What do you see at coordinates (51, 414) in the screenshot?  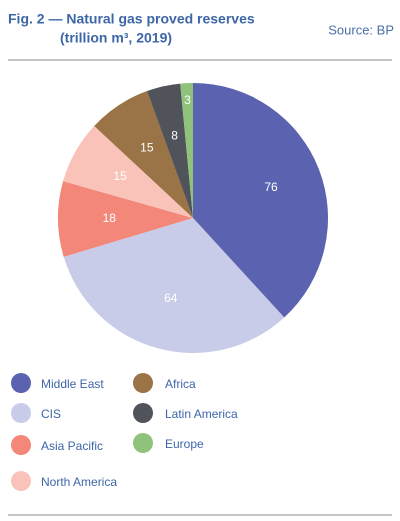 I see `legend-label: CIS` at bounding box center [51, 414].